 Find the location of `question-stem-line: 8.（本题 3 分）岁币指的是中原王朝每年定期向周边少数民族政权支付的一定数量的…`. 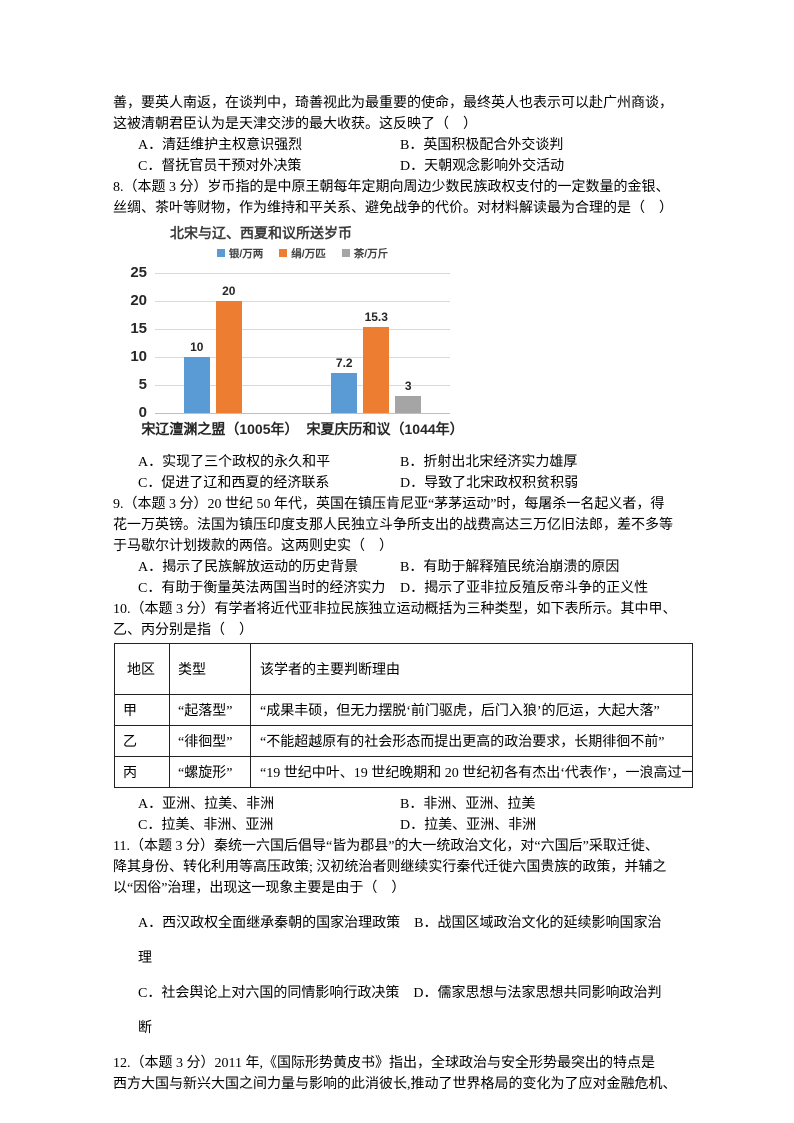

question-stem-line: 8.（本题 3 分）岁币指的是中原王朝每年定期向周边少数民族政权支付的一定数量的… is located at coordinates (391, 187).